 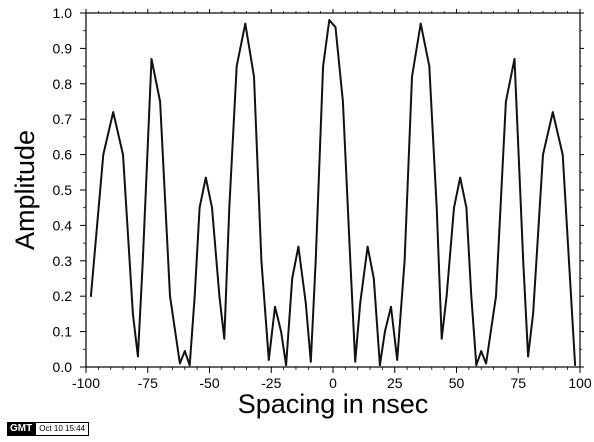 What do you see at coordinates (21, 429) in the screenshot?
I see `gmt-logo: GMT` at bounding box center [21, 429].